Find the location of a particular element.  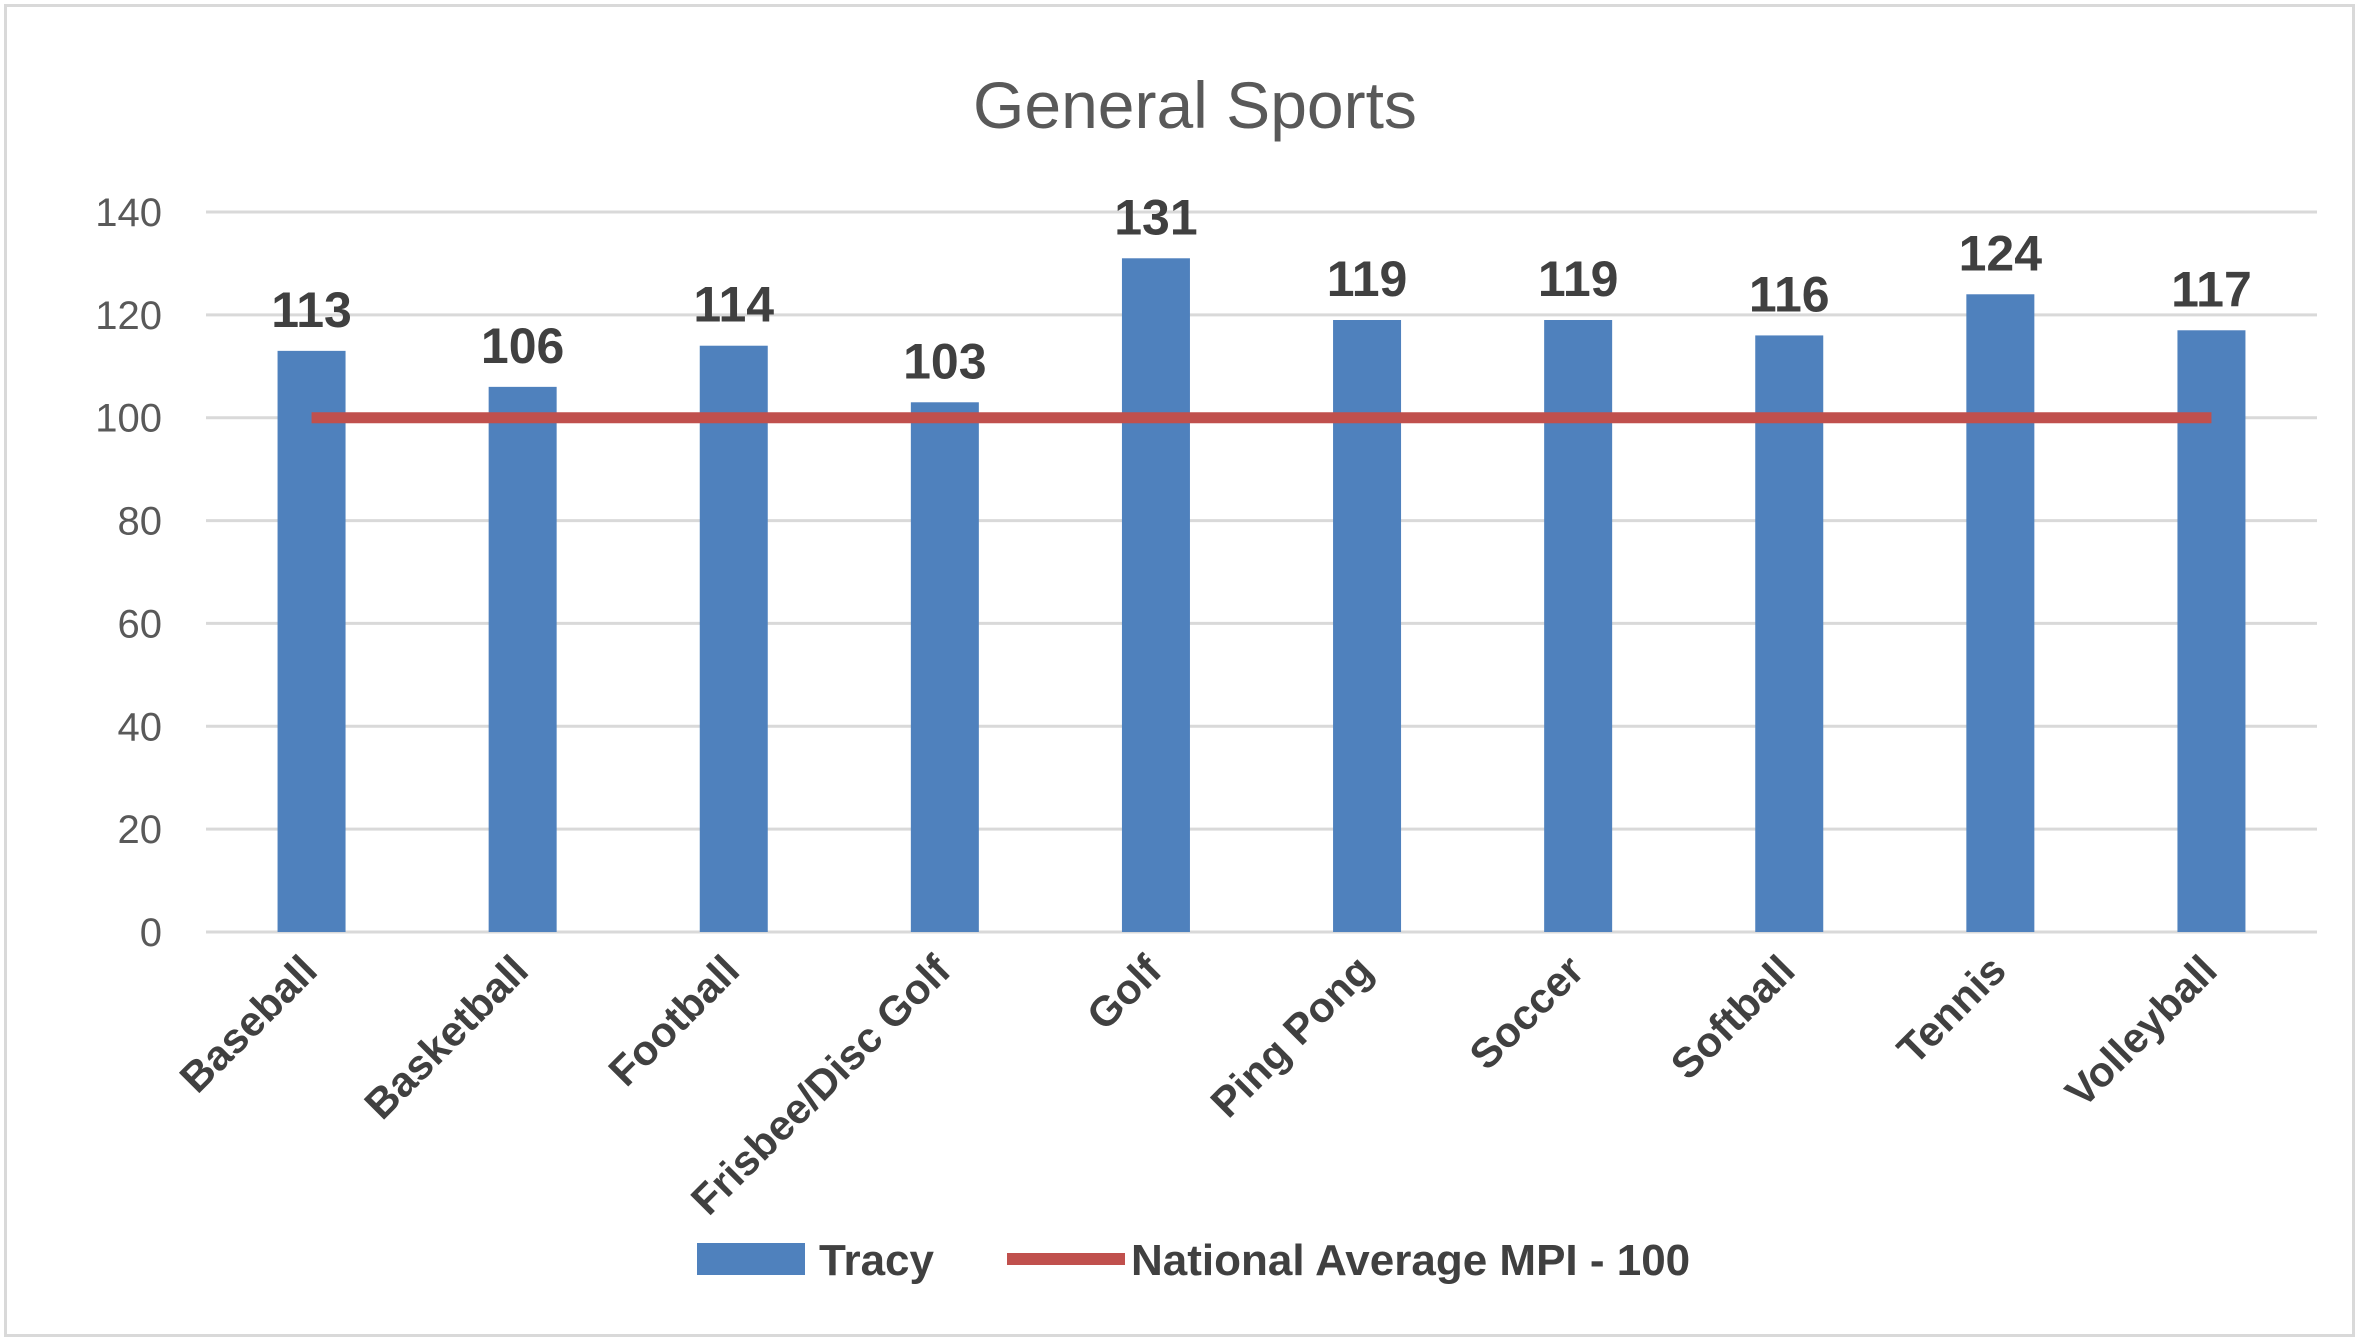

x-tick-label: Football is located at coordinates (673, 1020).